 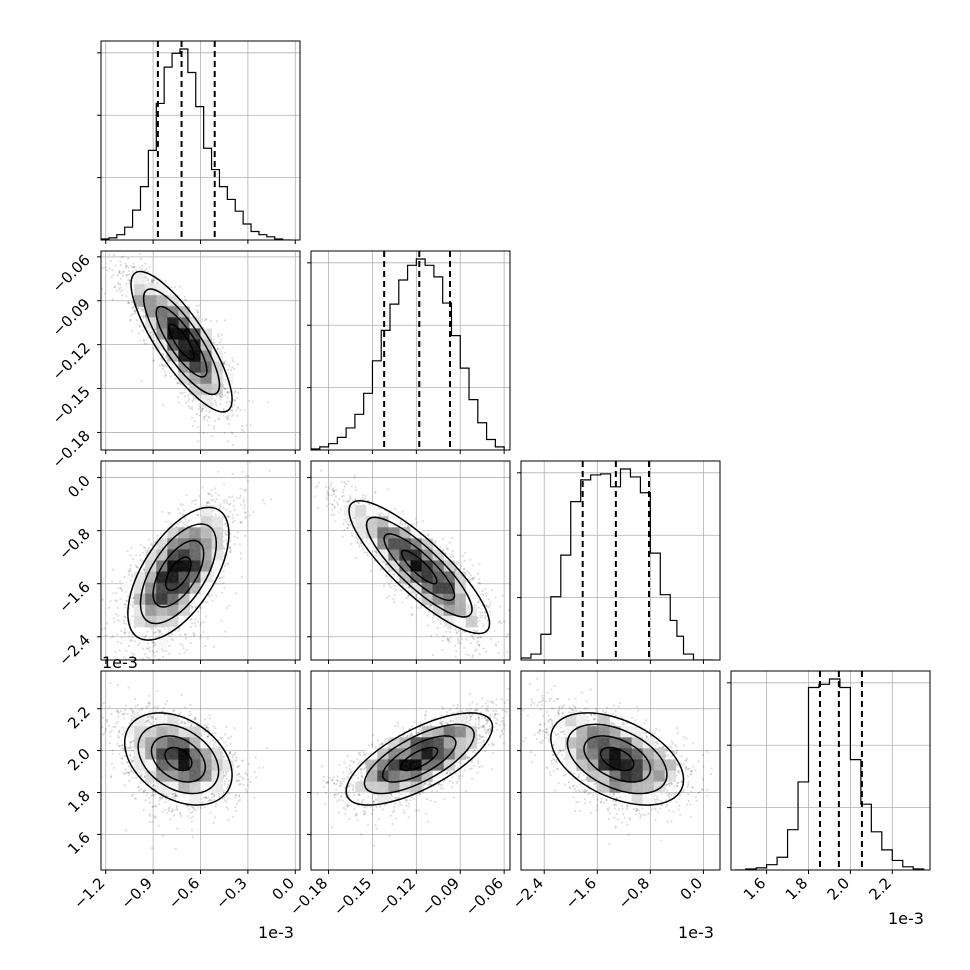 I want to click on histogram-p3, so click(x=830, y=774).